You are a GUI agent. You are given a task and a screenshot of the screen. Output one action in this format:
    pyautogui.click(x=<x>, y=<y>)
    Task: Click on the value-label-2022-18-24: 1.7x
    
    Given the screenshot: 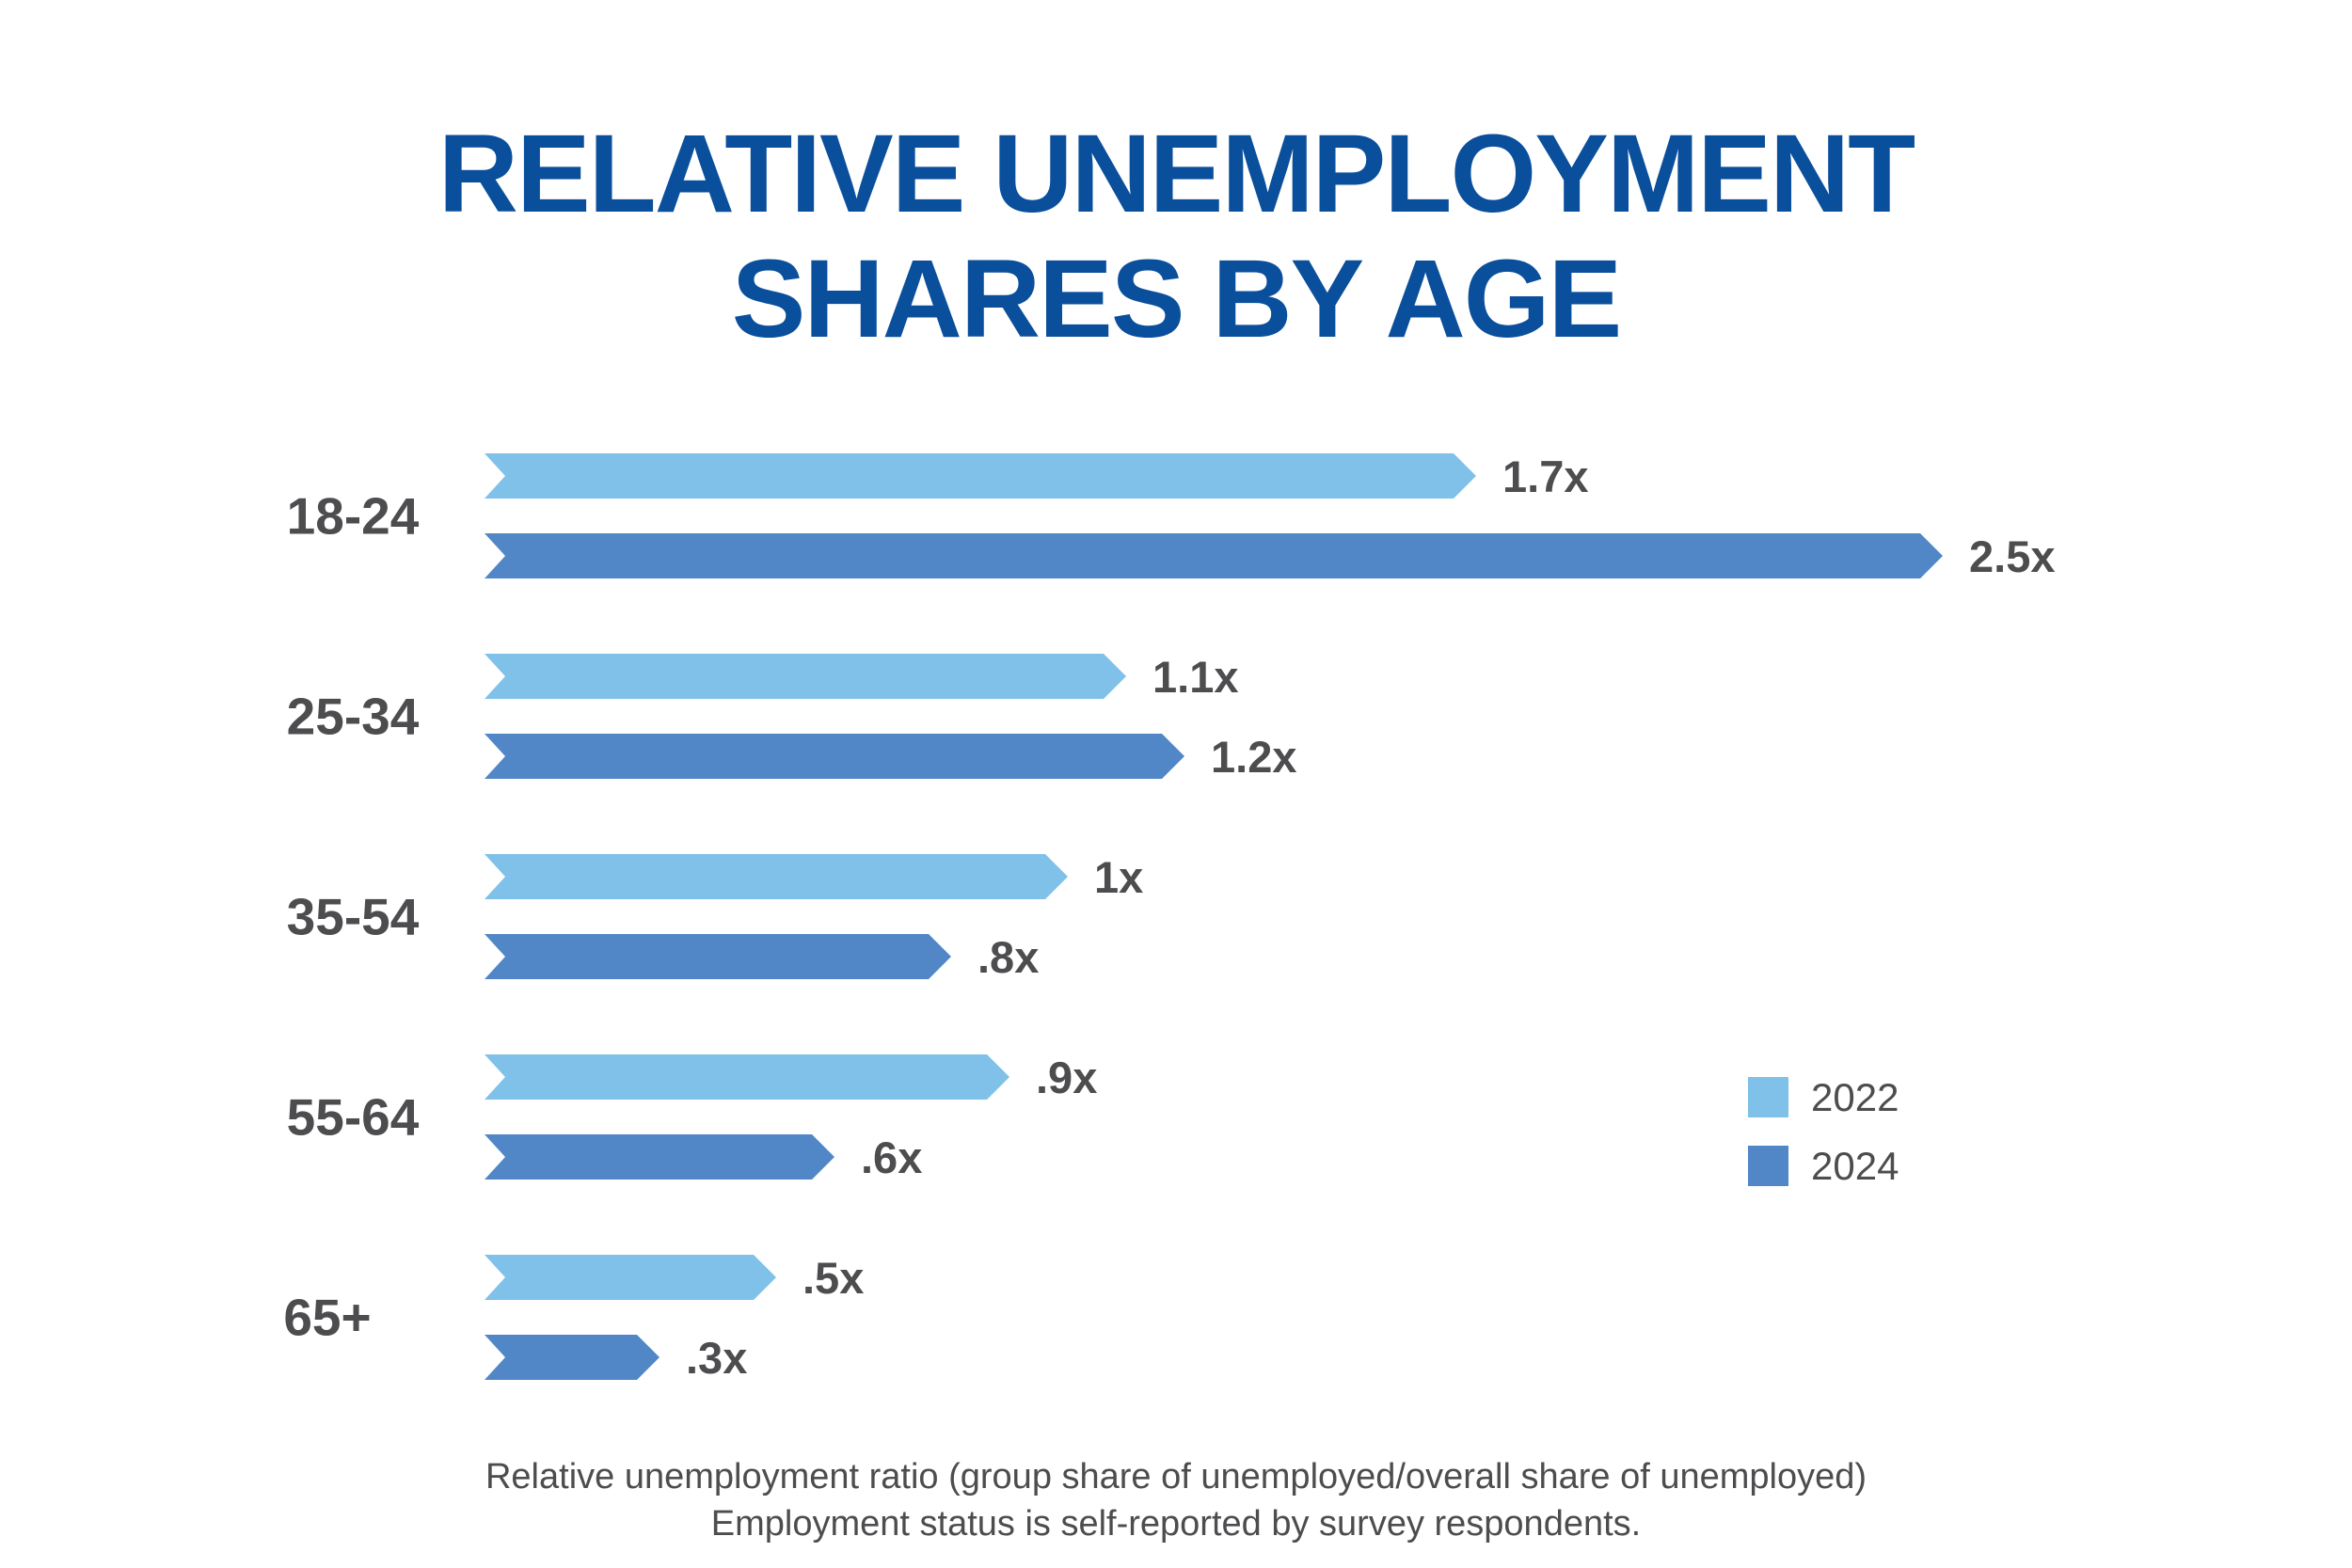 What is the action you would take?
    pyautogui.click(x=1545, y=476)
    